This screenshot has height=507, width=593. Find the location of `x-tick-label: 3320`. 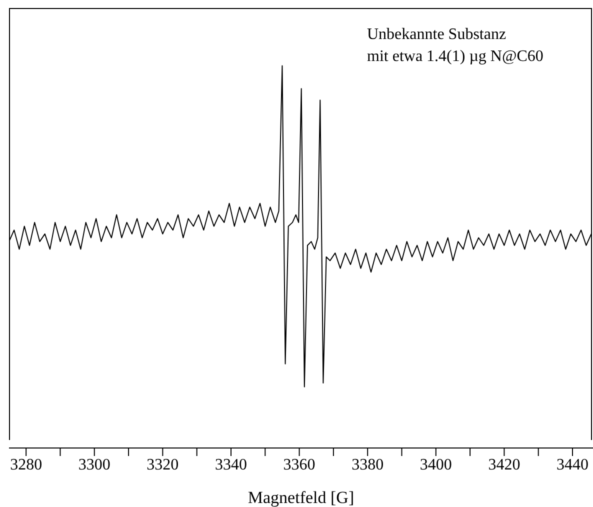

x-tick-label: 3320 is located at coordinates (162, 465).